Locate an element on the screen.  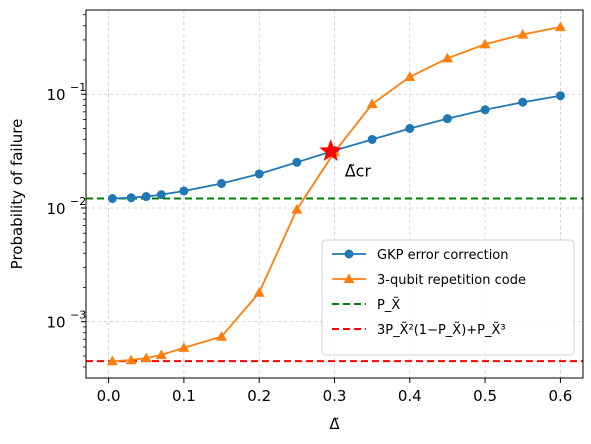
legend-label: 3-qubit repetition code is located at coordinates (451, 280).